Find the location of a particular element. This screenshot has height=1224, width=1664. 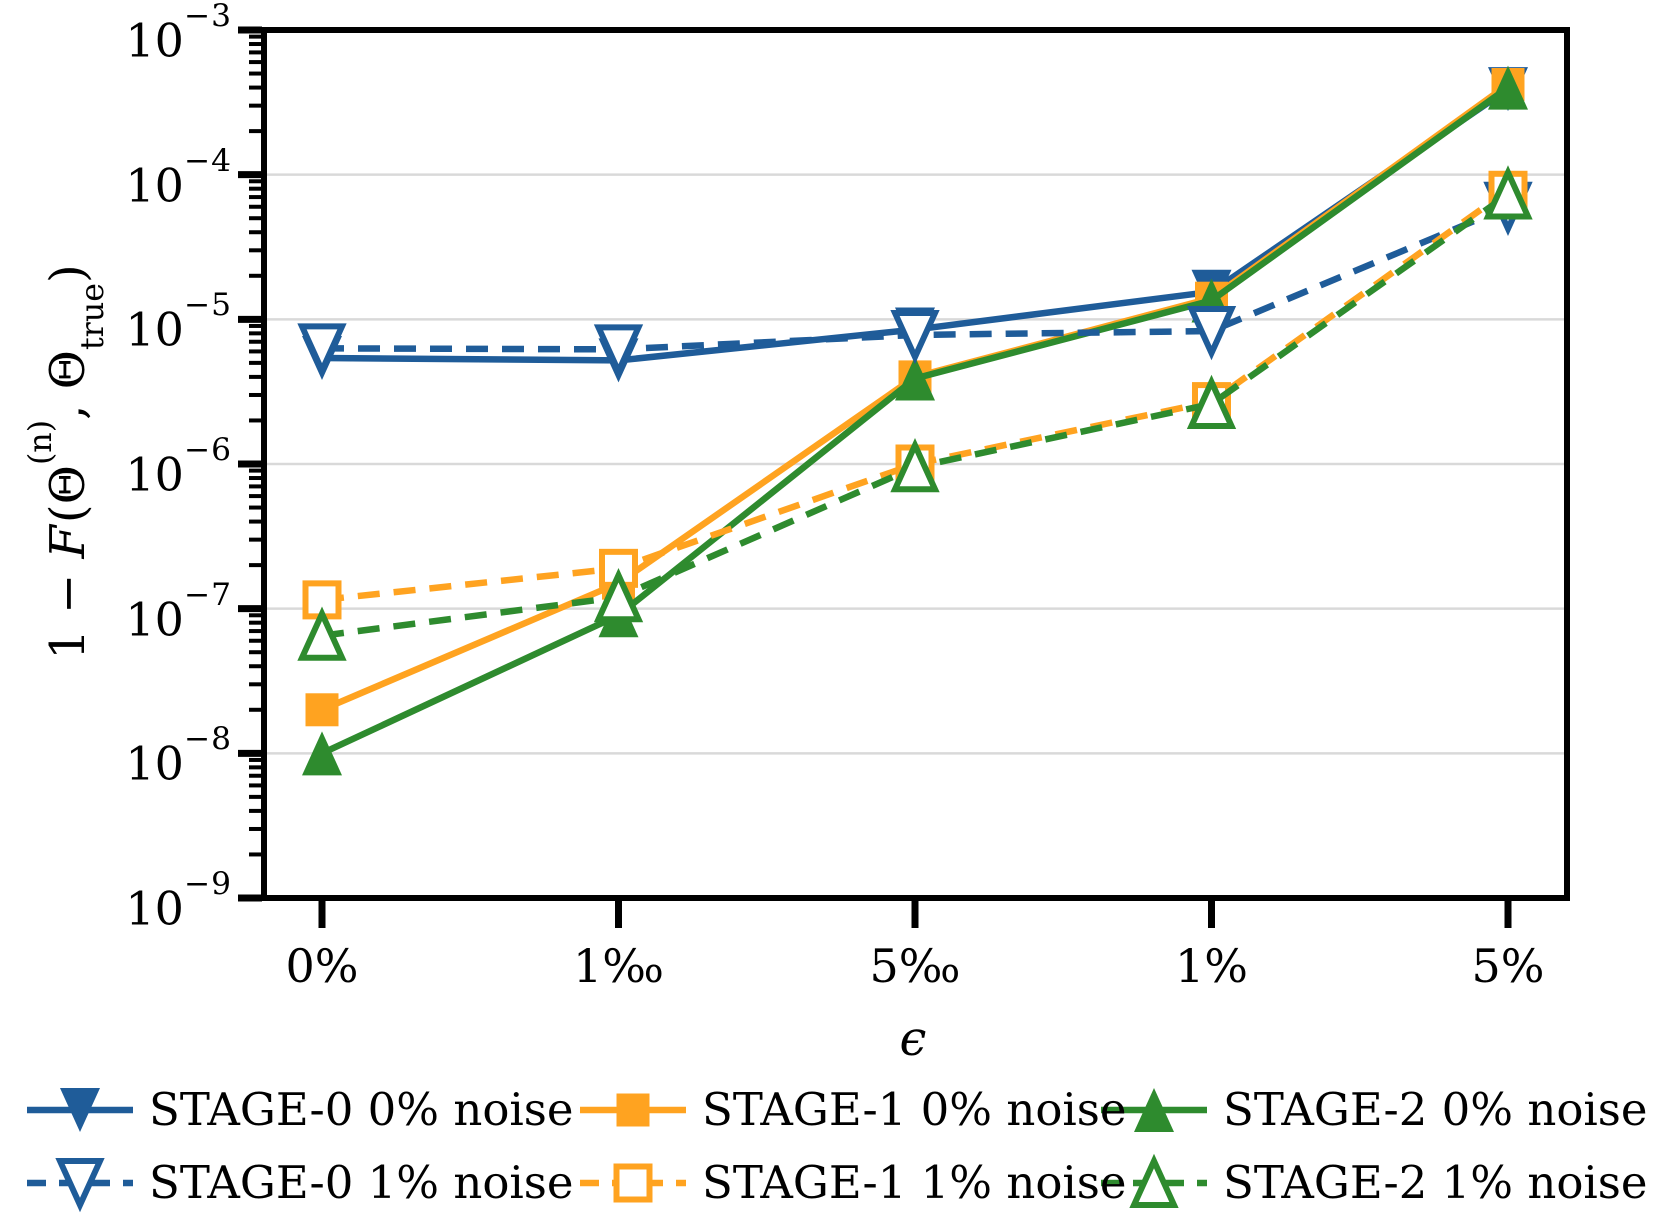

x-tick-label: 0% is located at coordinates (322, 966).